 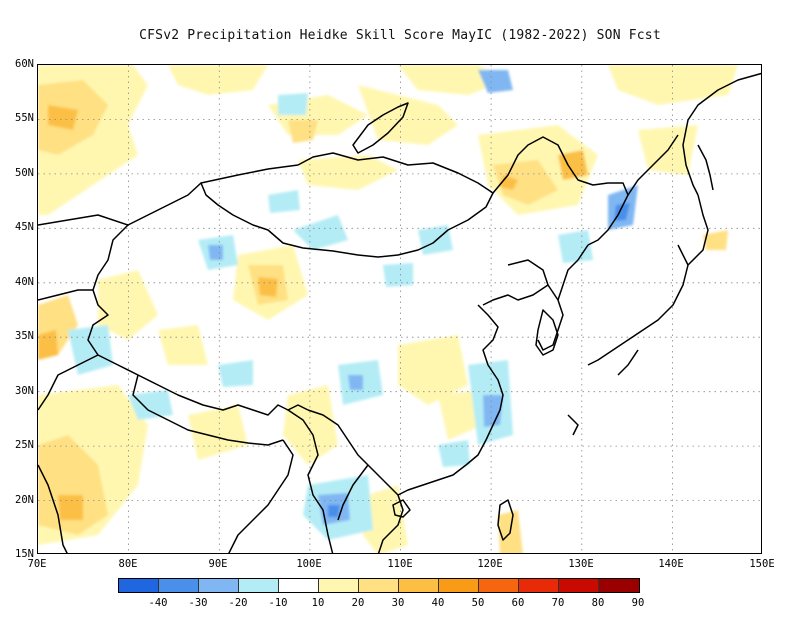 I want to click on colorbar-tick-label: 30, so click(x=398, y=603).